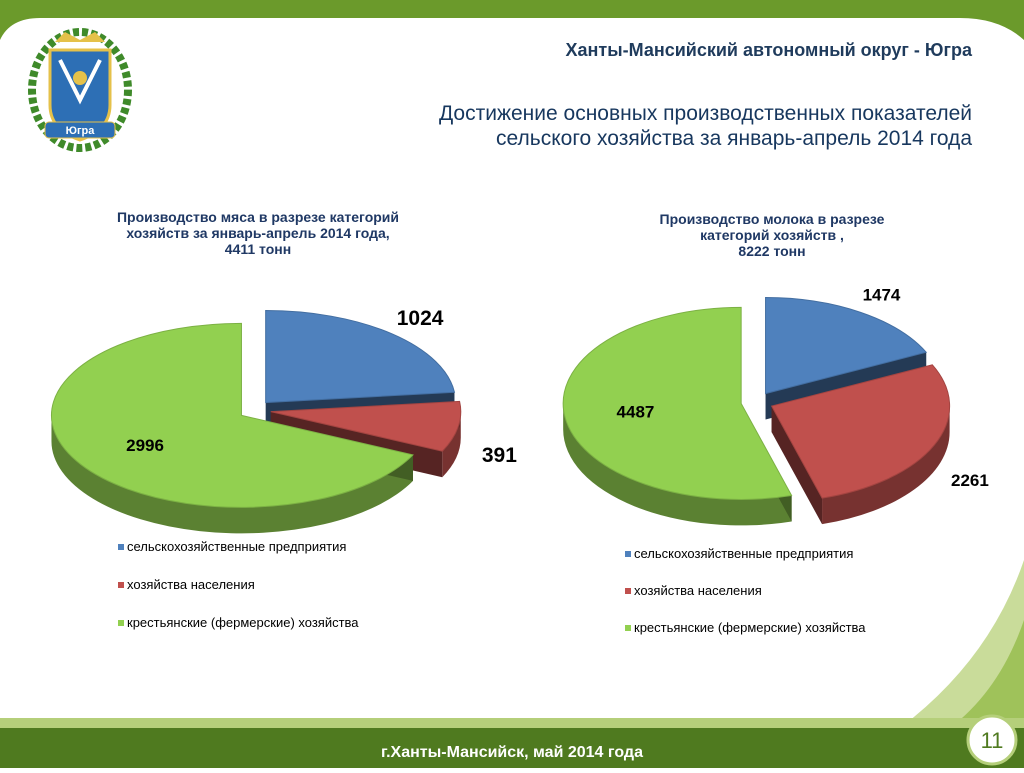 The image size is (1024, 773). What do you see at coordinates (636, 412) in the screenshot?
I see `data-label: 4487` at bounding box center [636, 412].